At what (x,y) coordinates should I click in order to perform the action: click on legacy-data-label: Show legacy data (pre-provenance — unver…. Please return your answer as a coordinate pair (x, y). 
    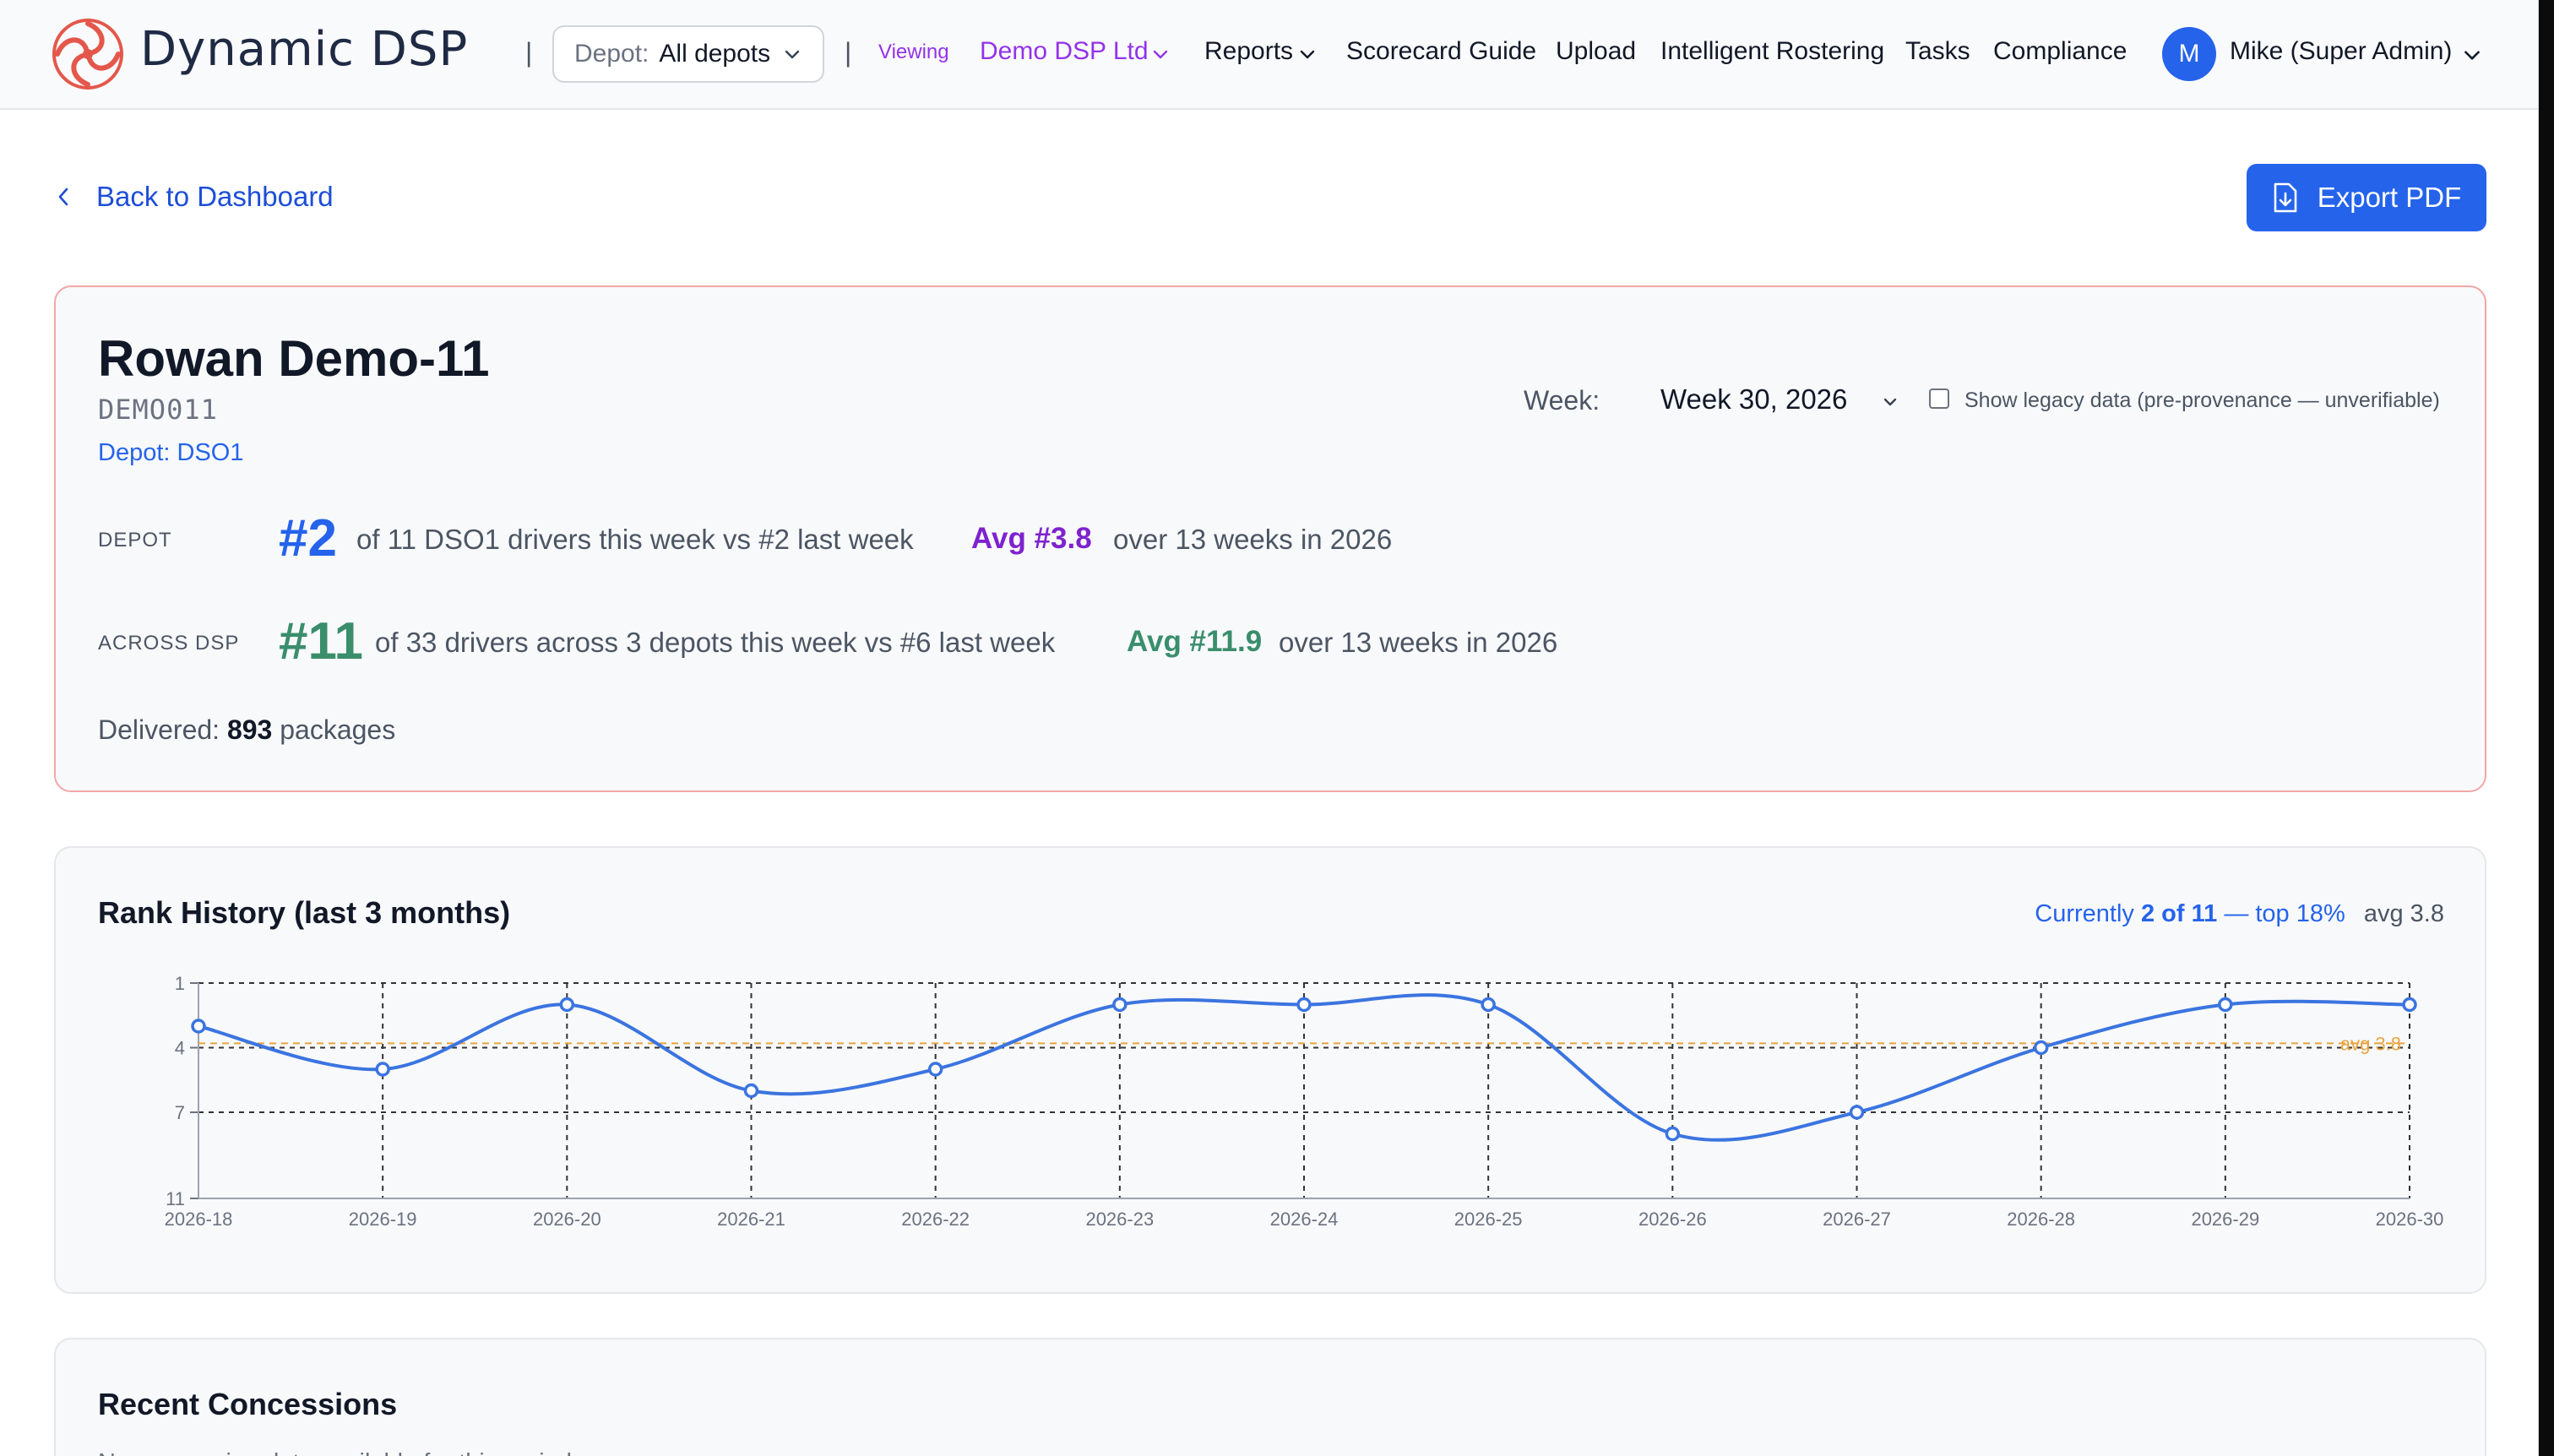
    Looking at the image, I should click on (2202, 400).